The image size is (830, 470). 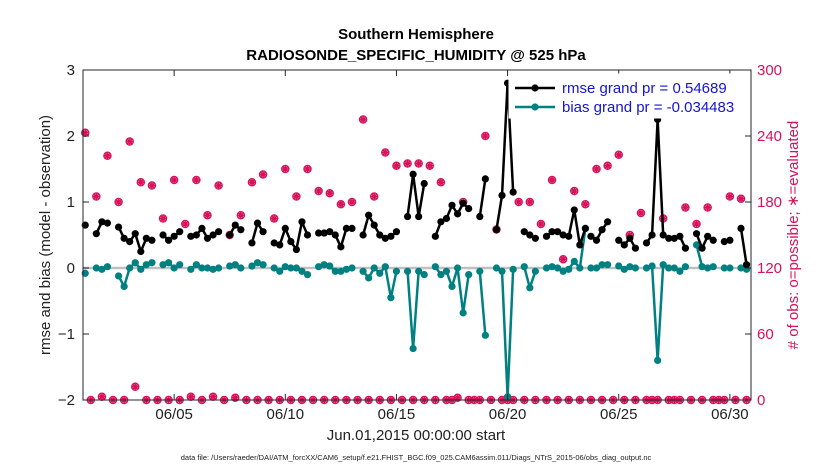 What do you see at coordinates (508, 414) in the screenshot?
I see `x-tick-label-3: 06/20` at bounding box center [508, 414].